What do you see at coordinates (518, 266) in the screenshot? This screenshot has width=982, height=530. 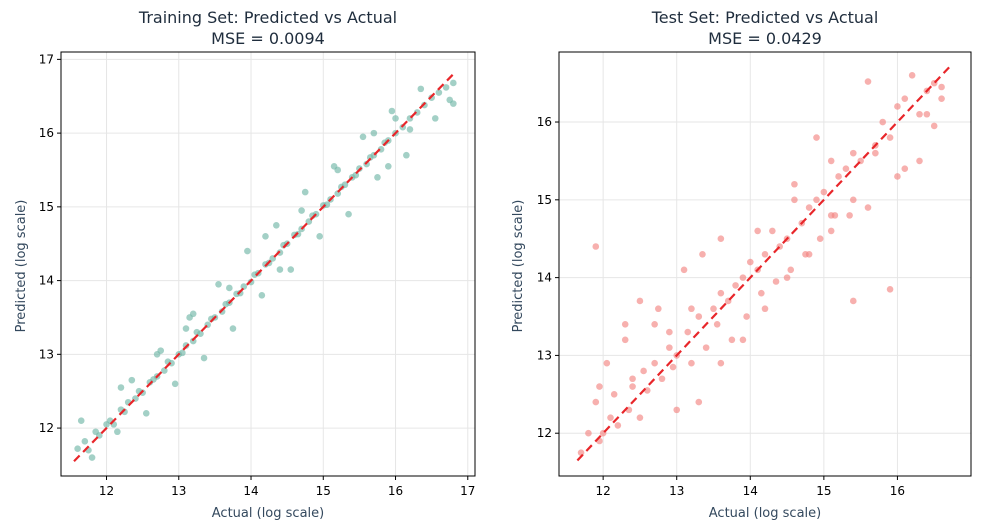 I see `test-y-axis-label: Predicted (log scale)` at bounding box center [518, 266].